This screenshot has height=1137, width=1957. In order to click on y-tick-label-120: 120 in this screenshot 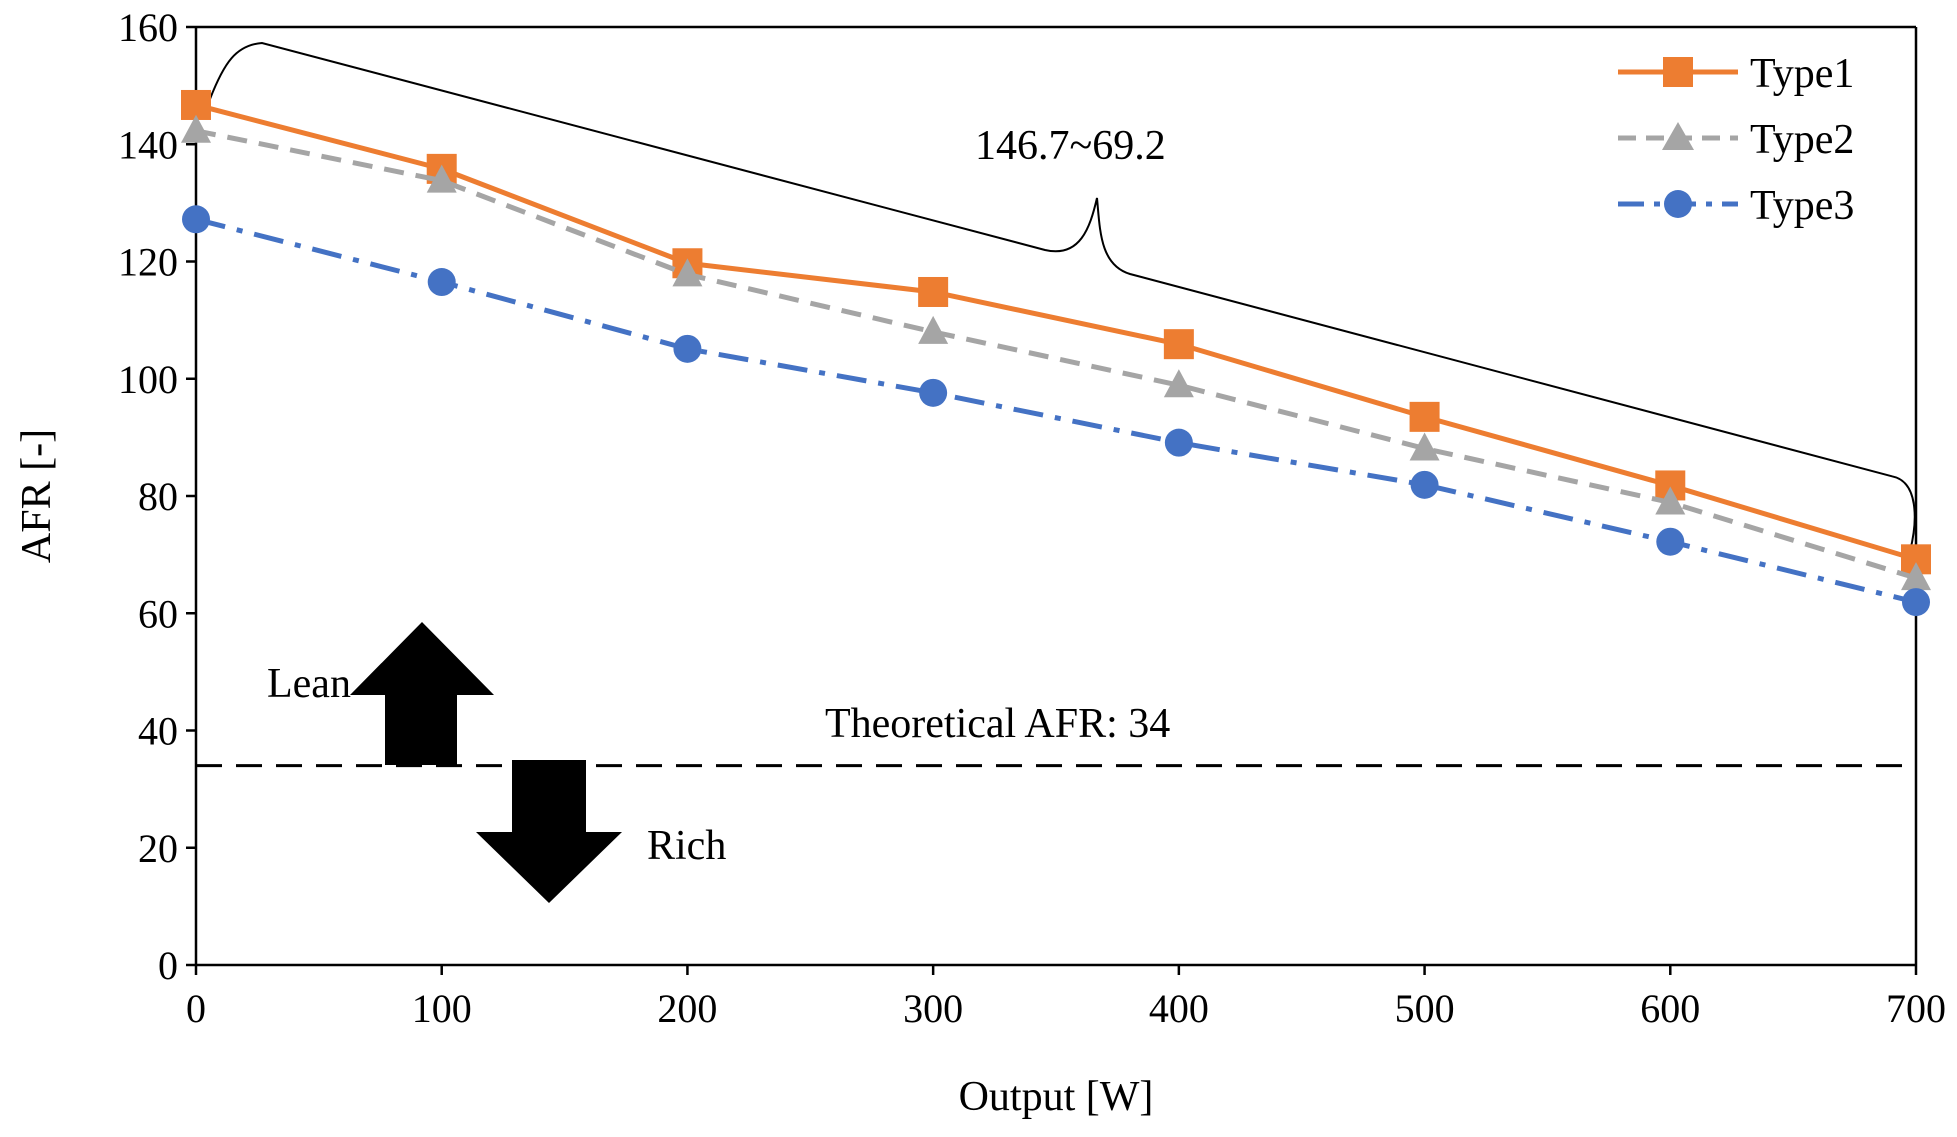, I will do `click(148, 262)`.